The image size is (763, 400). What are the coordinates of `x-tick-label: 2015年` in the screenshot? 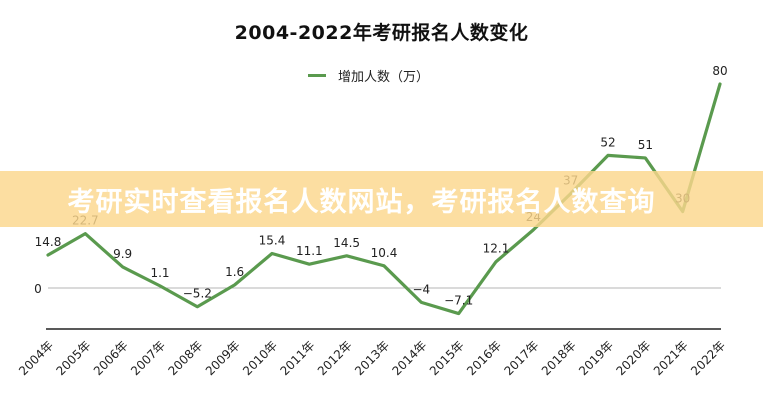 It's located at (447, 358).